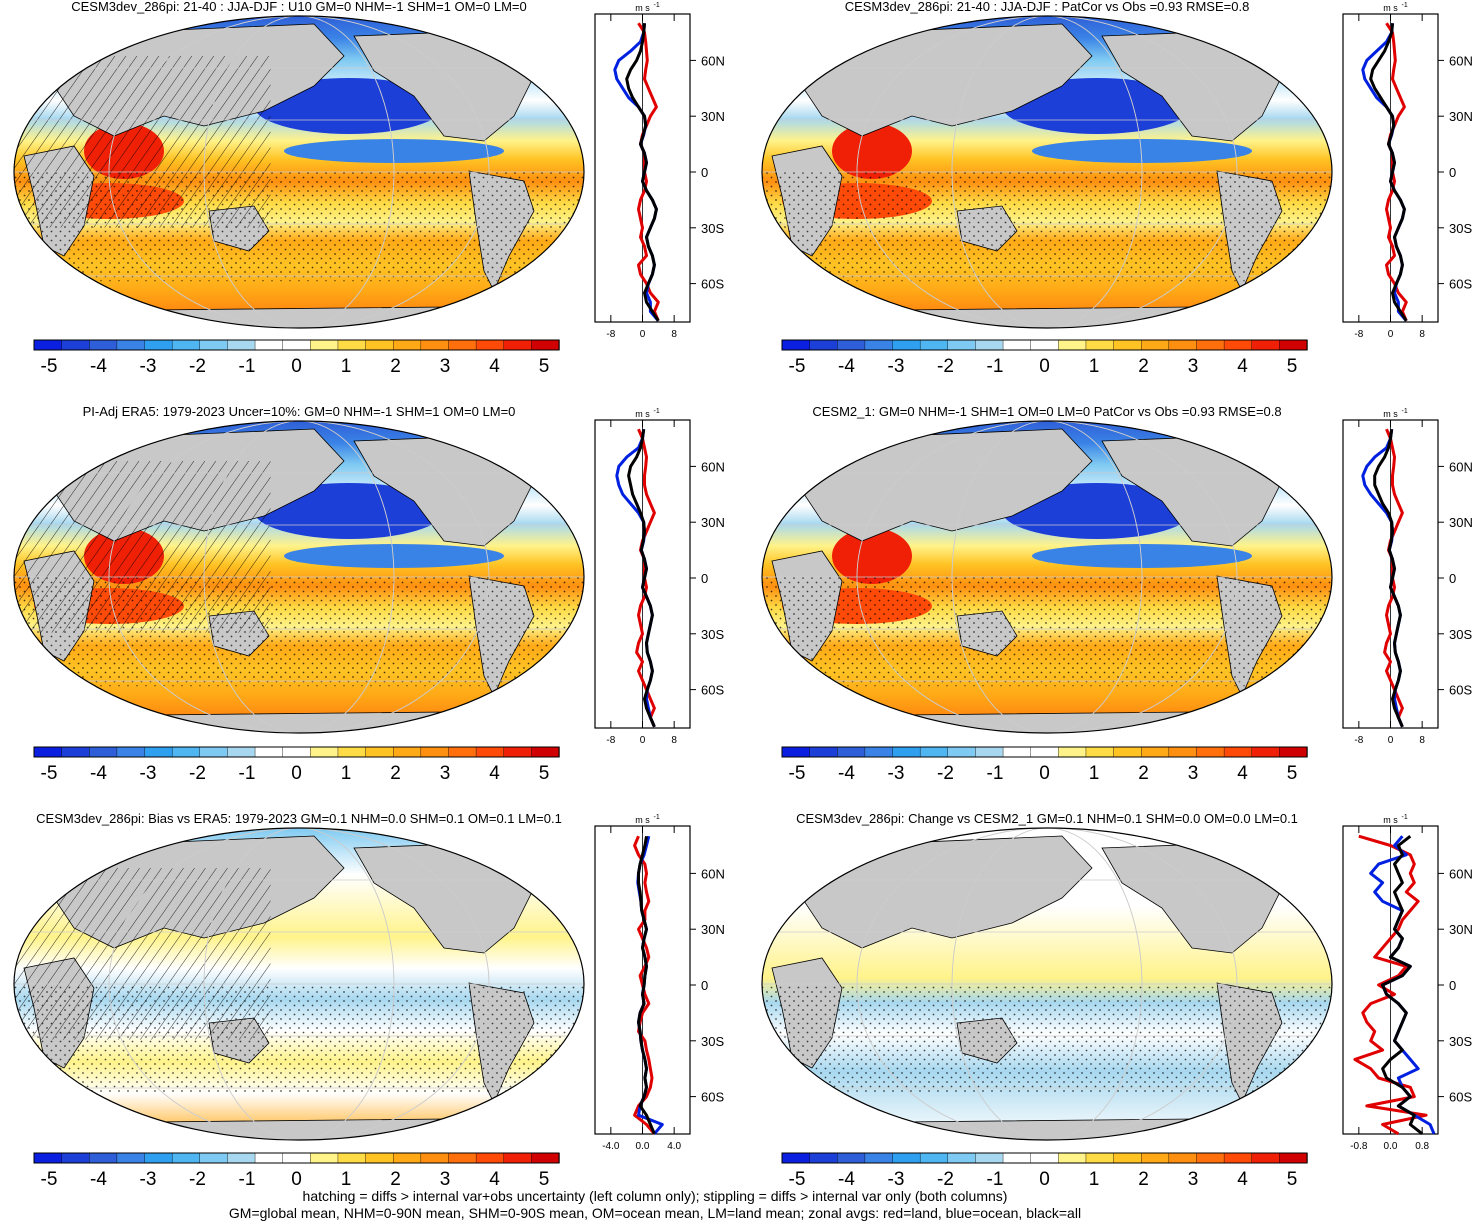 The image size is (1483, 1222). Describe the element at coordinates (611, 1146) in the screenshot. I see `profile-xtick-label: -4.0` at that location.